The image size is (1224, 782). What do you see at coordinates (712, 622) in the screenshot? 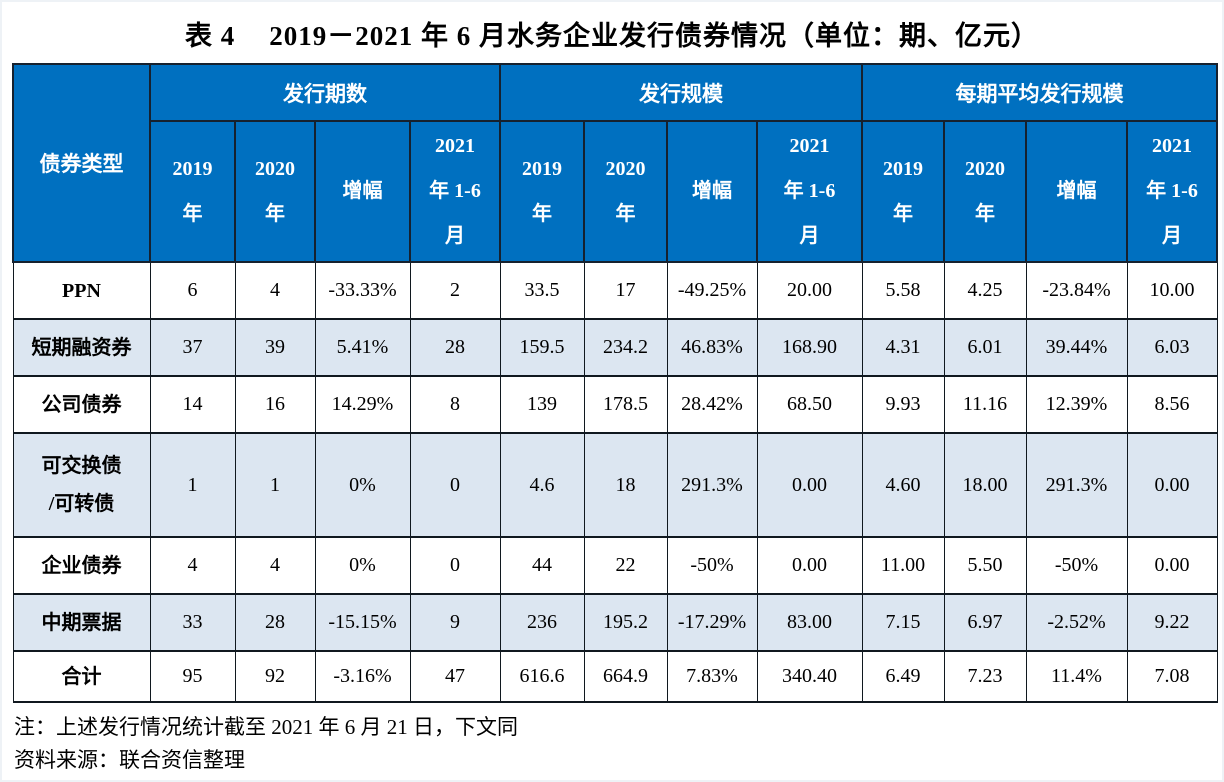
I see `table-cell: -17.29%` at bounding box center [712, 622].